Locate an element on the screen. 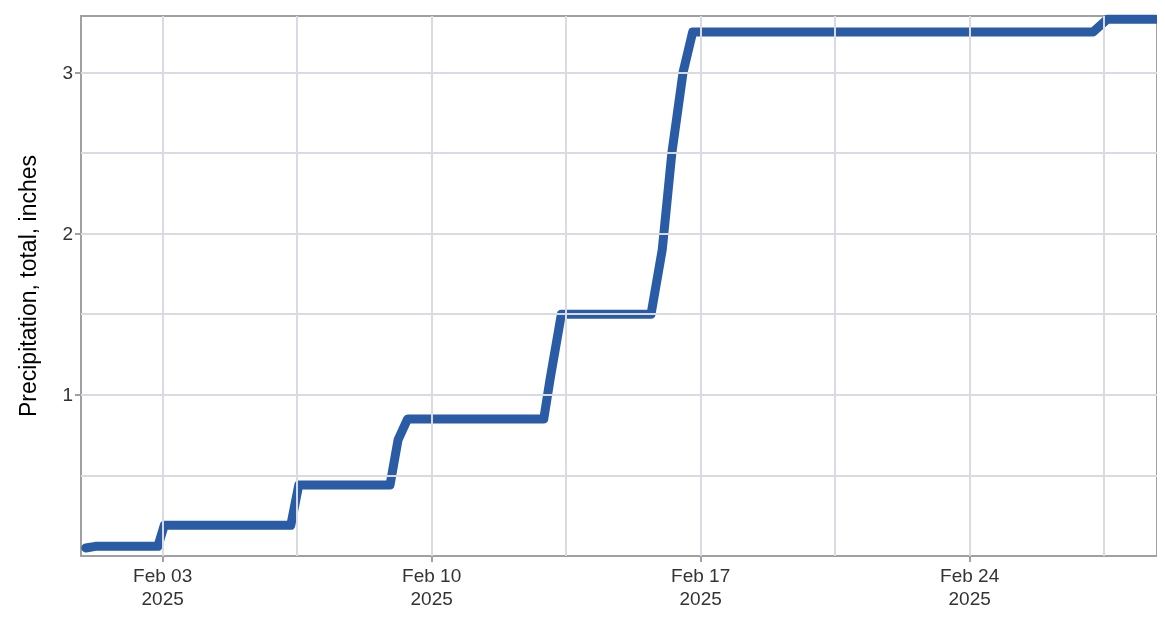 The image size is (1165, 626). x-tick-label: Feb 03 2025 is located at coordinates (163, 587).